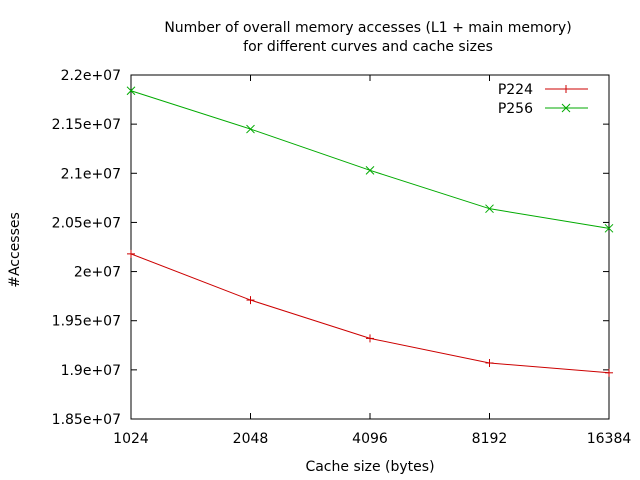 This screenshot has width=640, height=480. I want to click on y-axis-label: #Accesses, so click(15, 250).